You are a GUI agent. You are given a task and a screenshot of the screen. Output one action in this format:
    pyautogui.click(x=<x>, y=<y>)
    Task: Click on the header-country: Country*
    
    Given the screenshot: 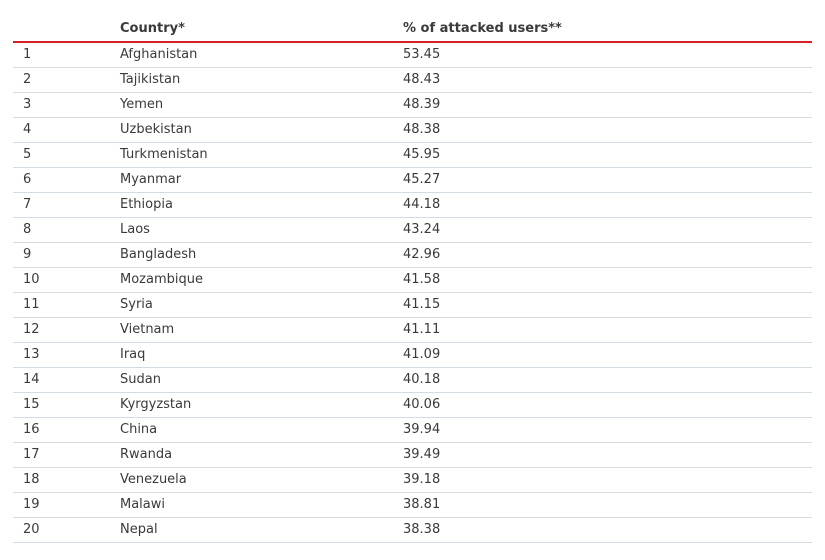 What is the action you would take?
    pyautogui.click(x=152, y=28)
    